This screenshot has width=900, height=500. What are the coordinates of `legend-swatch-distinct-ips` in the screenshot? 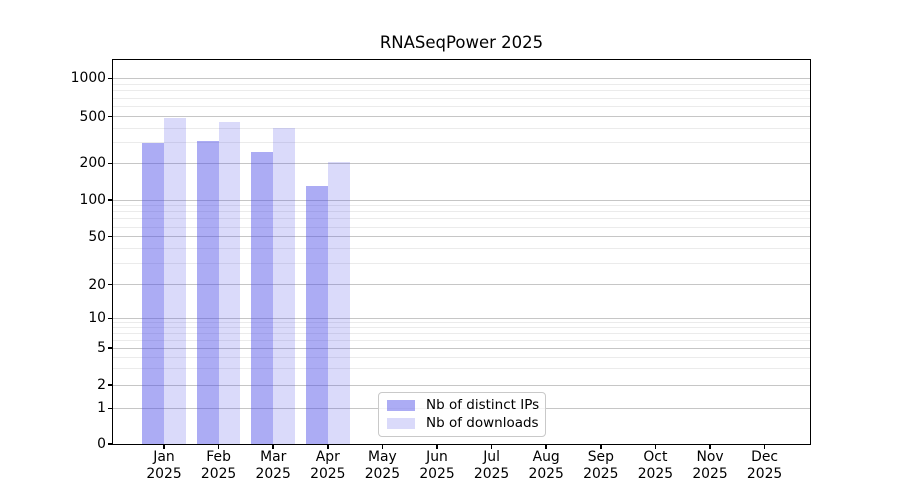 It's located at (401, 405).